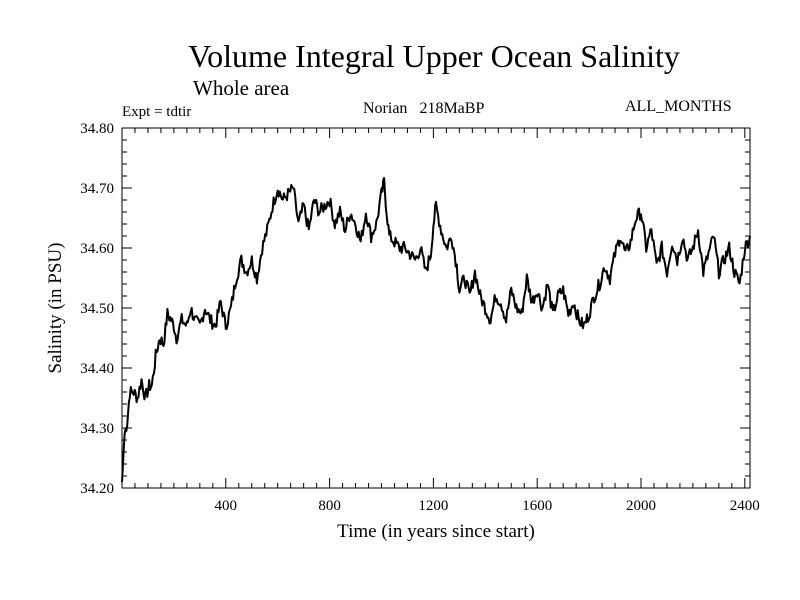  I want to click on y-tick-label: 34.80, so click(97, 129).